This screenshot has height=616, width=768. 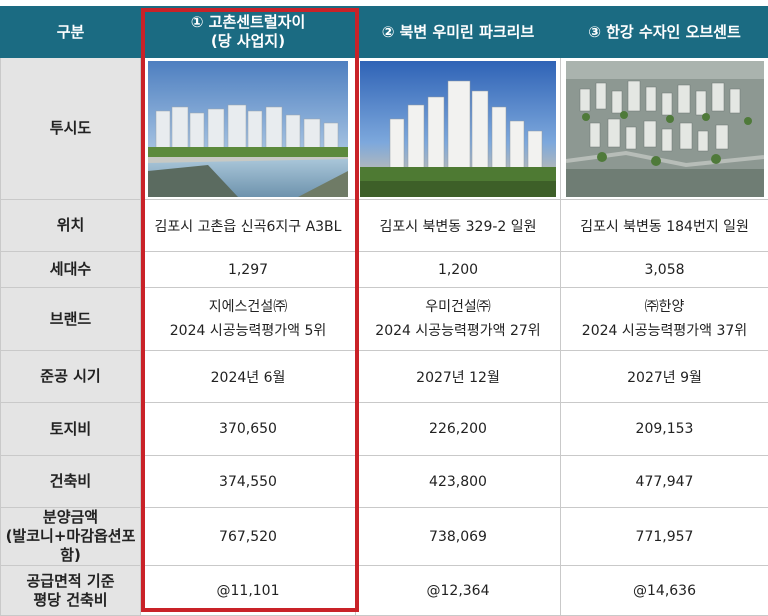 I want to click on header-col1: ① 고촌센트럴자이 (당 사업지), so click(x=248, y=32).